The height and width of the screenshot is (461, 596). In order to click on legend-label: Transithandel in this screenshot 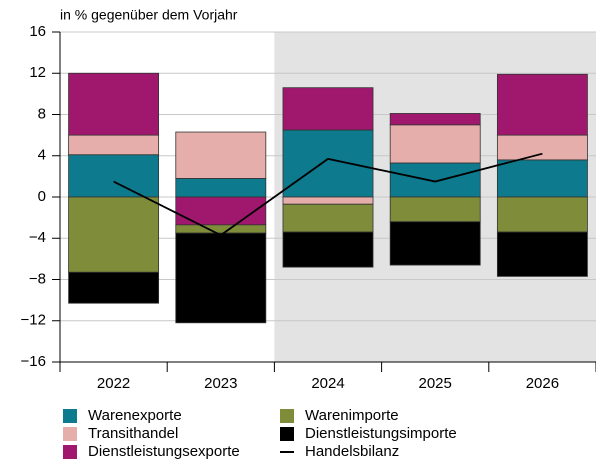, I will do `click(133, 433)`.